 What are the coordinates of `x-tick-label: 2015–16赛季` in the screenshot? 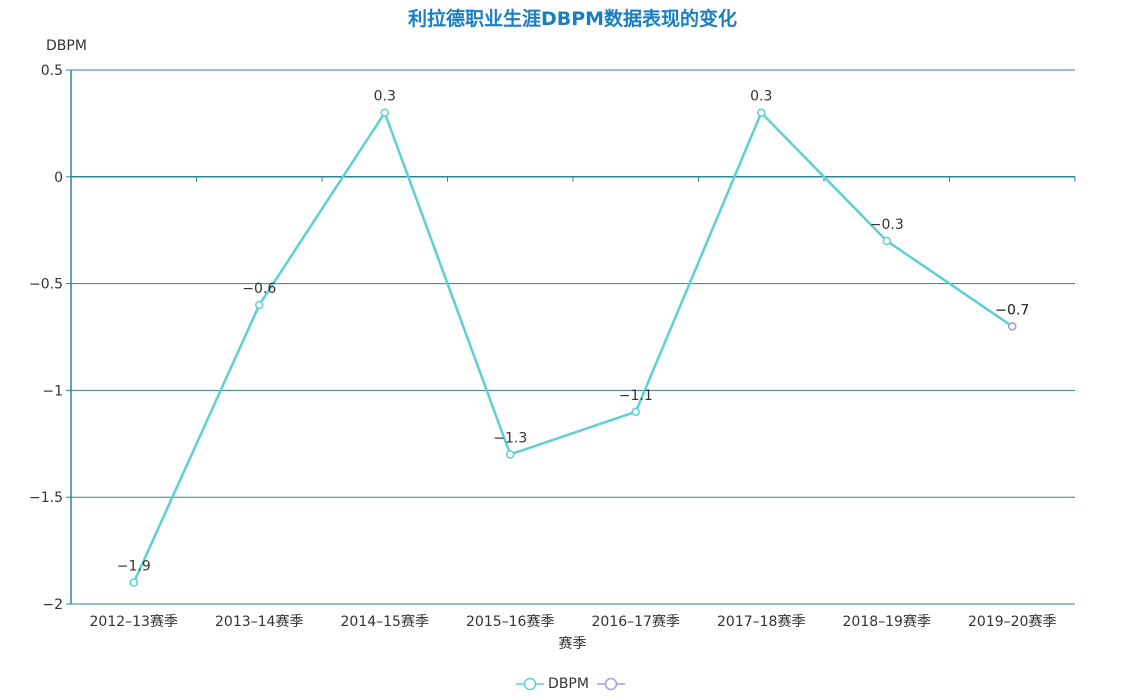 It's located at (510, 622).